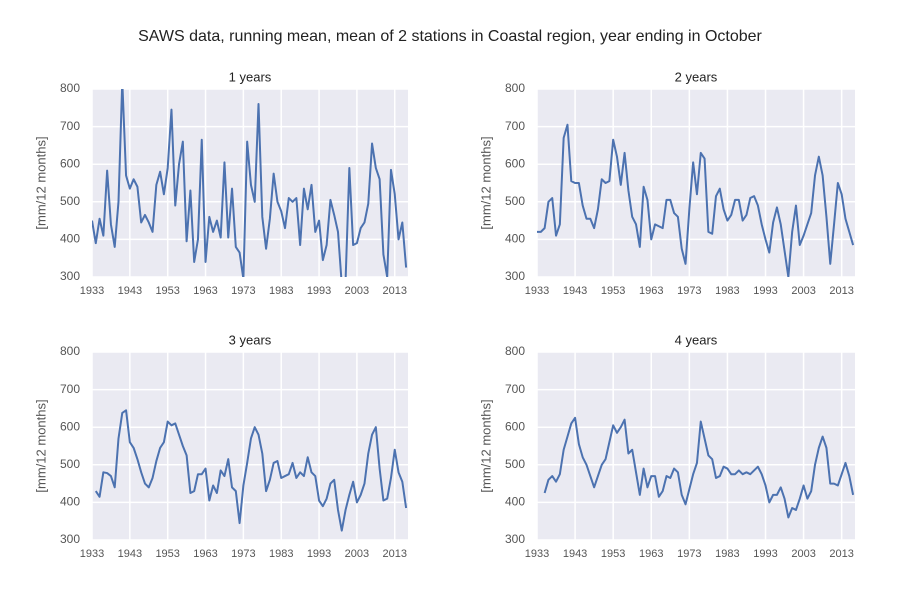 The image size is (900, 600). I want to click on subplot-title: 2 years, so click(696, 76).